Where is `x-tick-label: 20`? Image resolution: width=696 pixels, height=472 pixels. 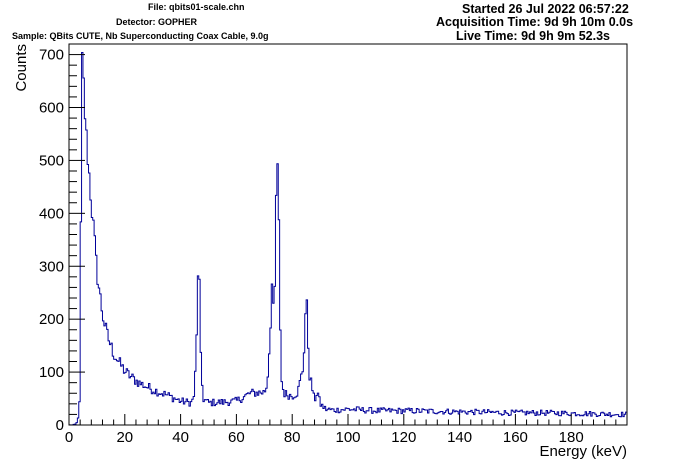 x-tick-label: 20 is located at coordinates (124, 437).